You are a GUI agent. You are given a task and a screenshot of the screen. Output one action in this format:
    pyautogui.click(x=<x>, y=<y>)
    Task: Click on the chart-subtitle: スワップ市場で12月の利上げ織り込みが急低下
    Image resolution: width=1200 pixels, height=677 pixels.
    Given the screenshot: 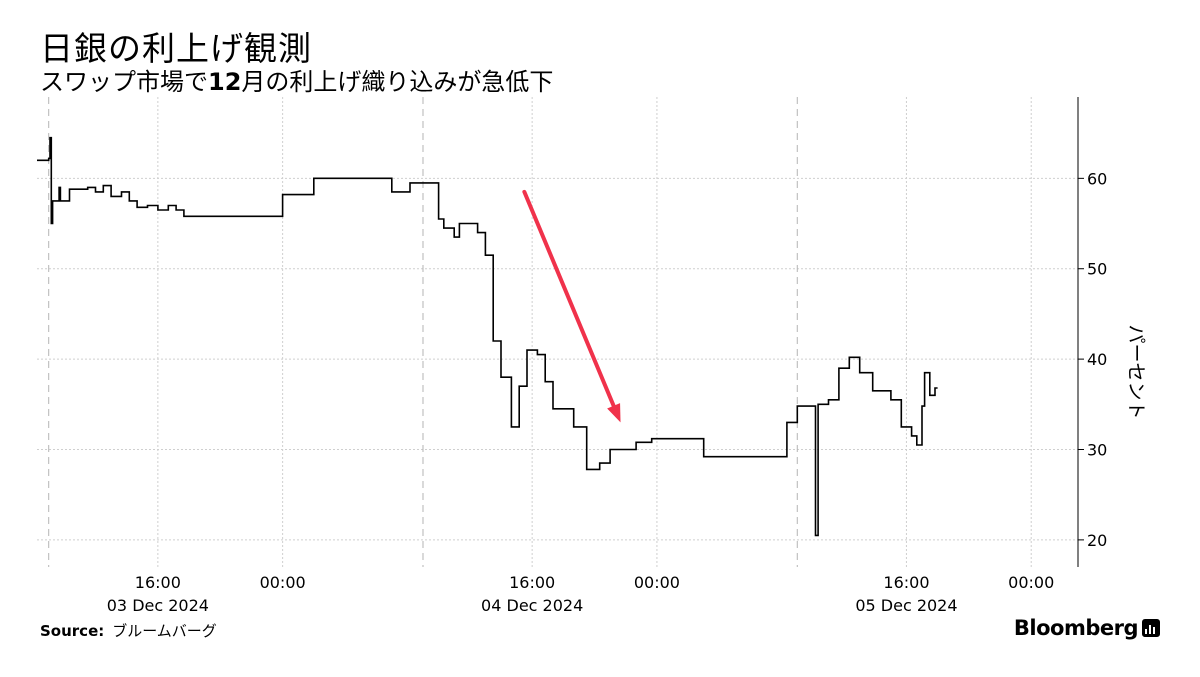 What is the action you would take?
    pyautogui.click(x=296, y=79)
    